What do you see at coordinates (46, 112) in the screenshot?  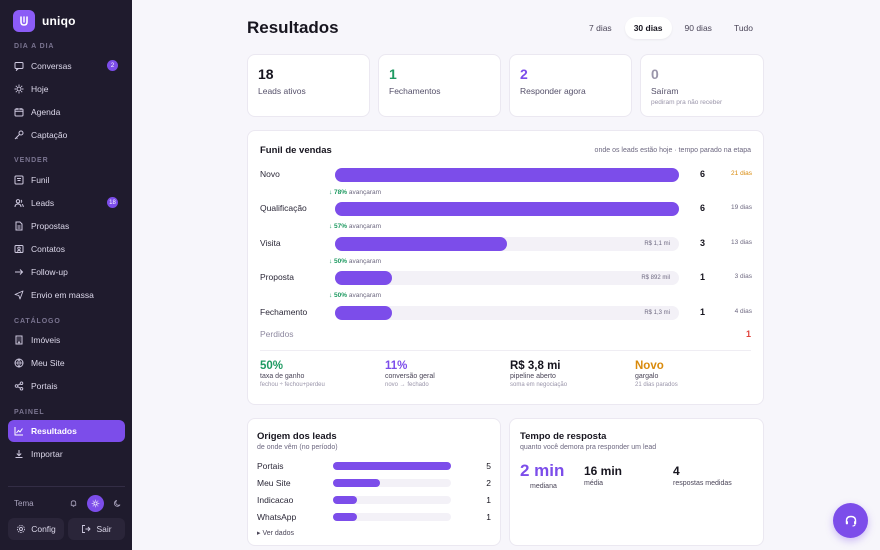 I see `sidebar-item-label: Agenda` at bounding box center [46, 112].